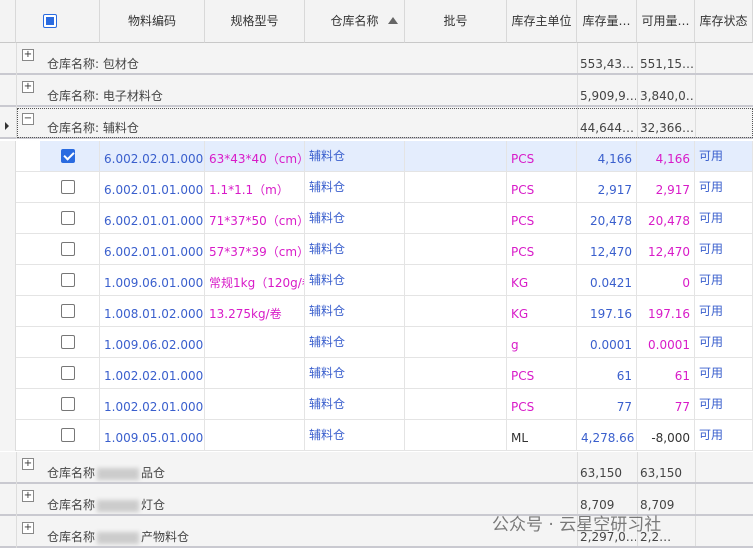 Image resolution: width=753 pixels, height=557 pixels. I want to click on cell-spec: 1.1*1.1（m）, so click(255, 187).